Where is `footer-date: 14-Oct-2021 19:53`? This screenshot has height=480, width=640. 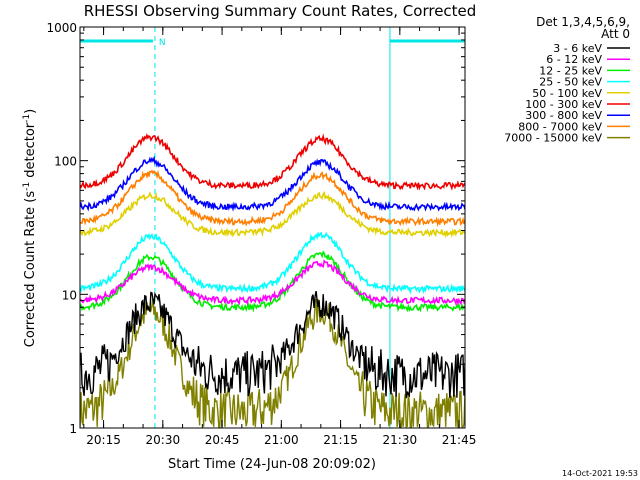 footer-date: 14-Oct-2021 19:53 is located at coordinates (600, 473).